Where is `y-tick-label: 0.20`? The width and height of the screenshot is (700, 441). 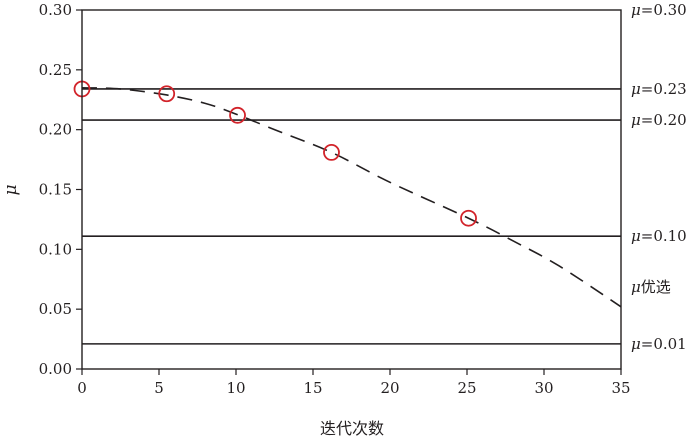 y-tick-label: 0.20 is located at coordinates (55, 130).